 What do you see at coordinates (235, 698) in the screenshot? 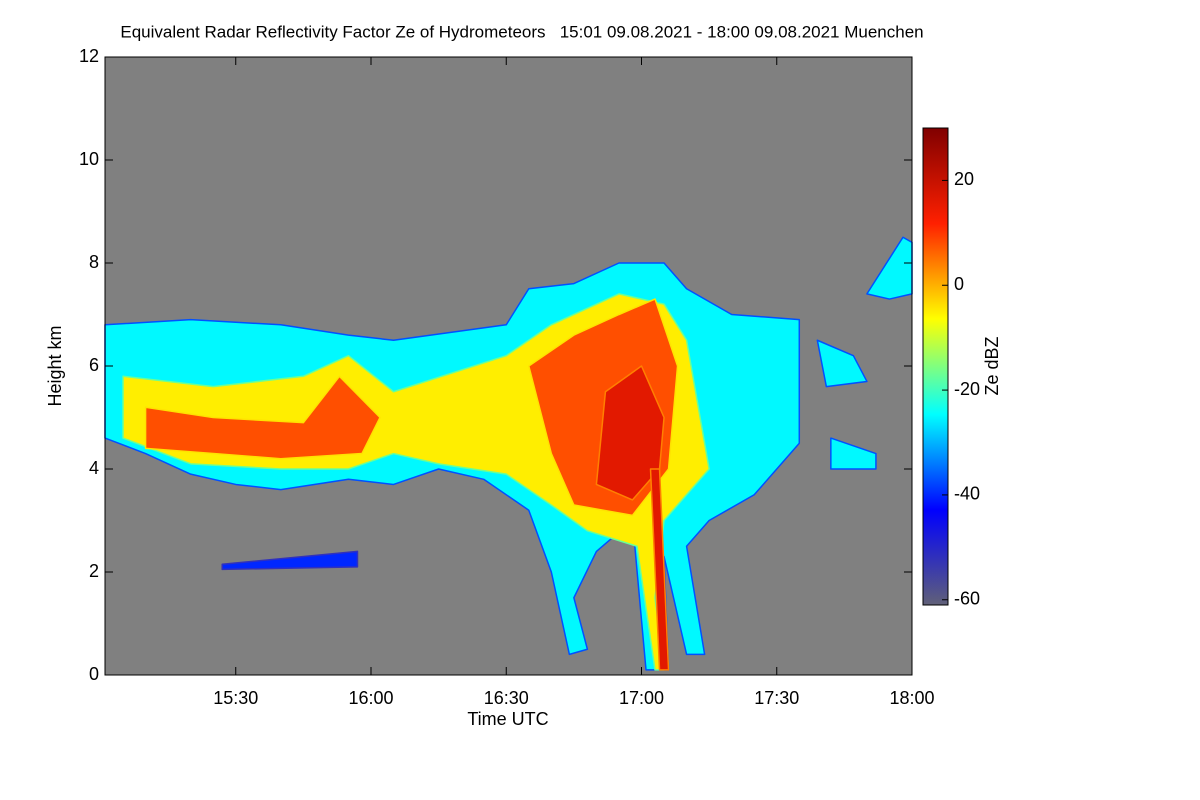
I see `x-tick-label: 15:30` at bounding box center [235, 698].